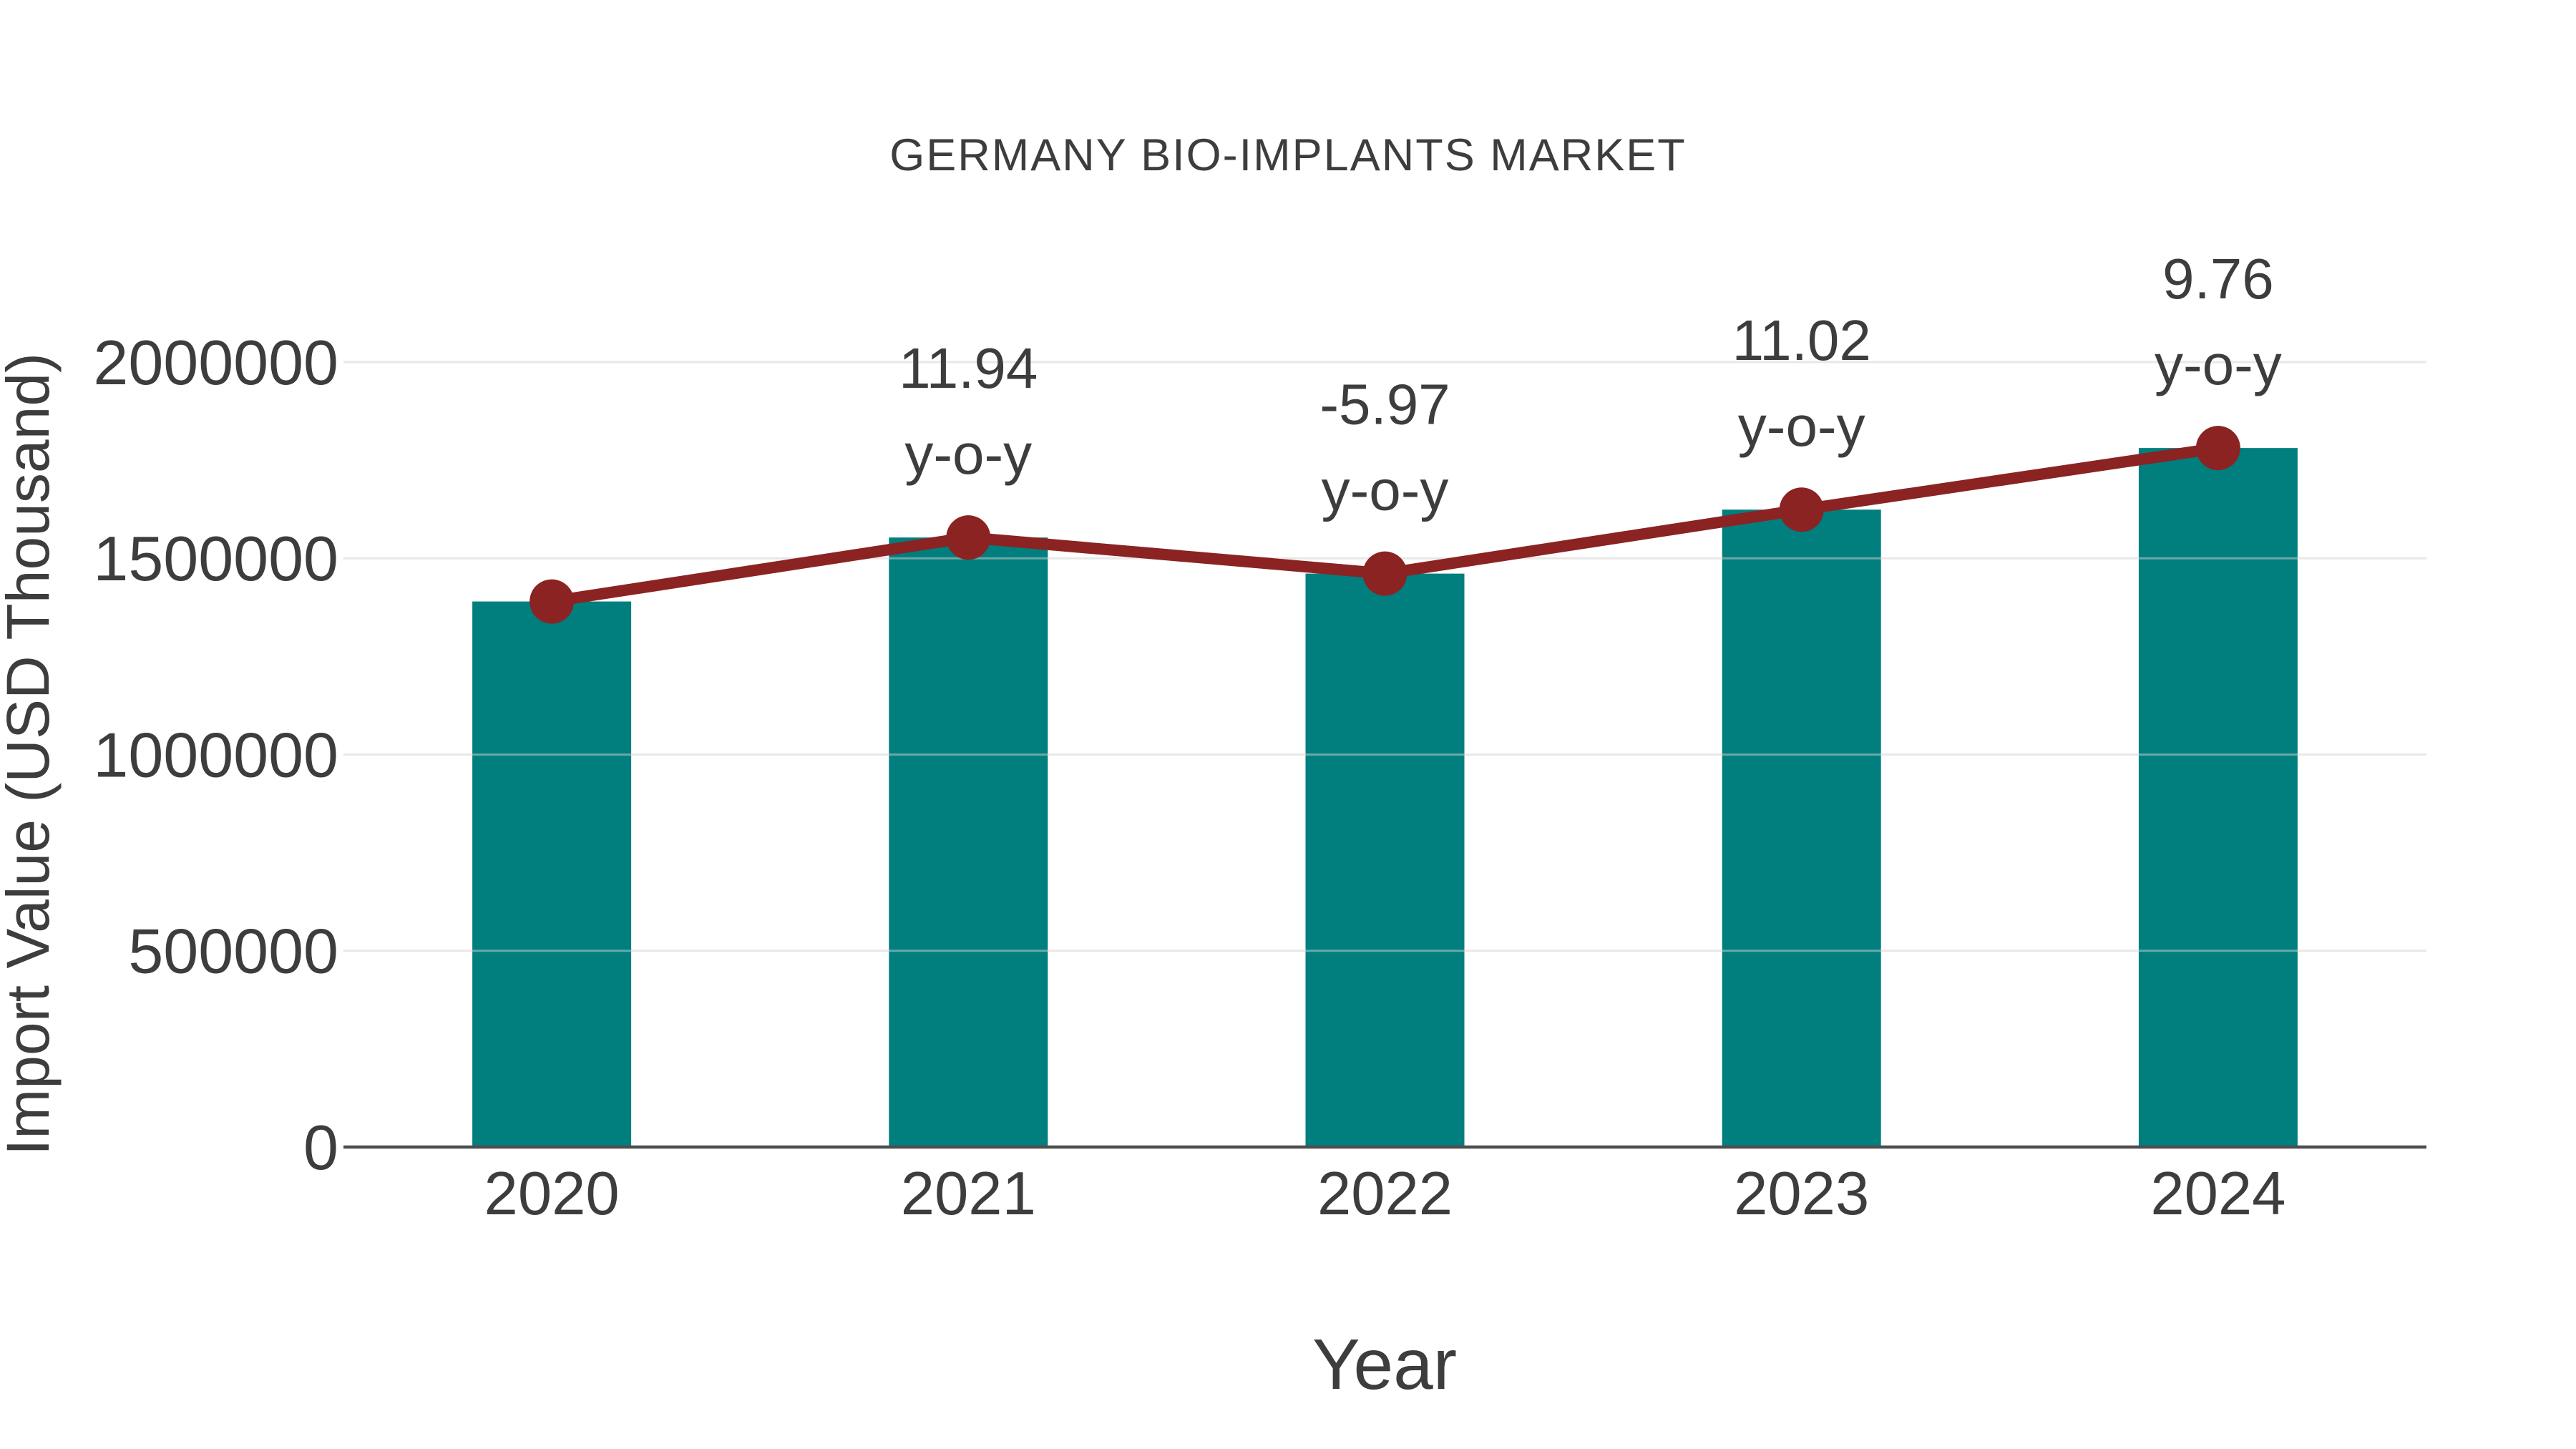  I want to click on x-tick-label-2020: 2020, so click(552, 1194).